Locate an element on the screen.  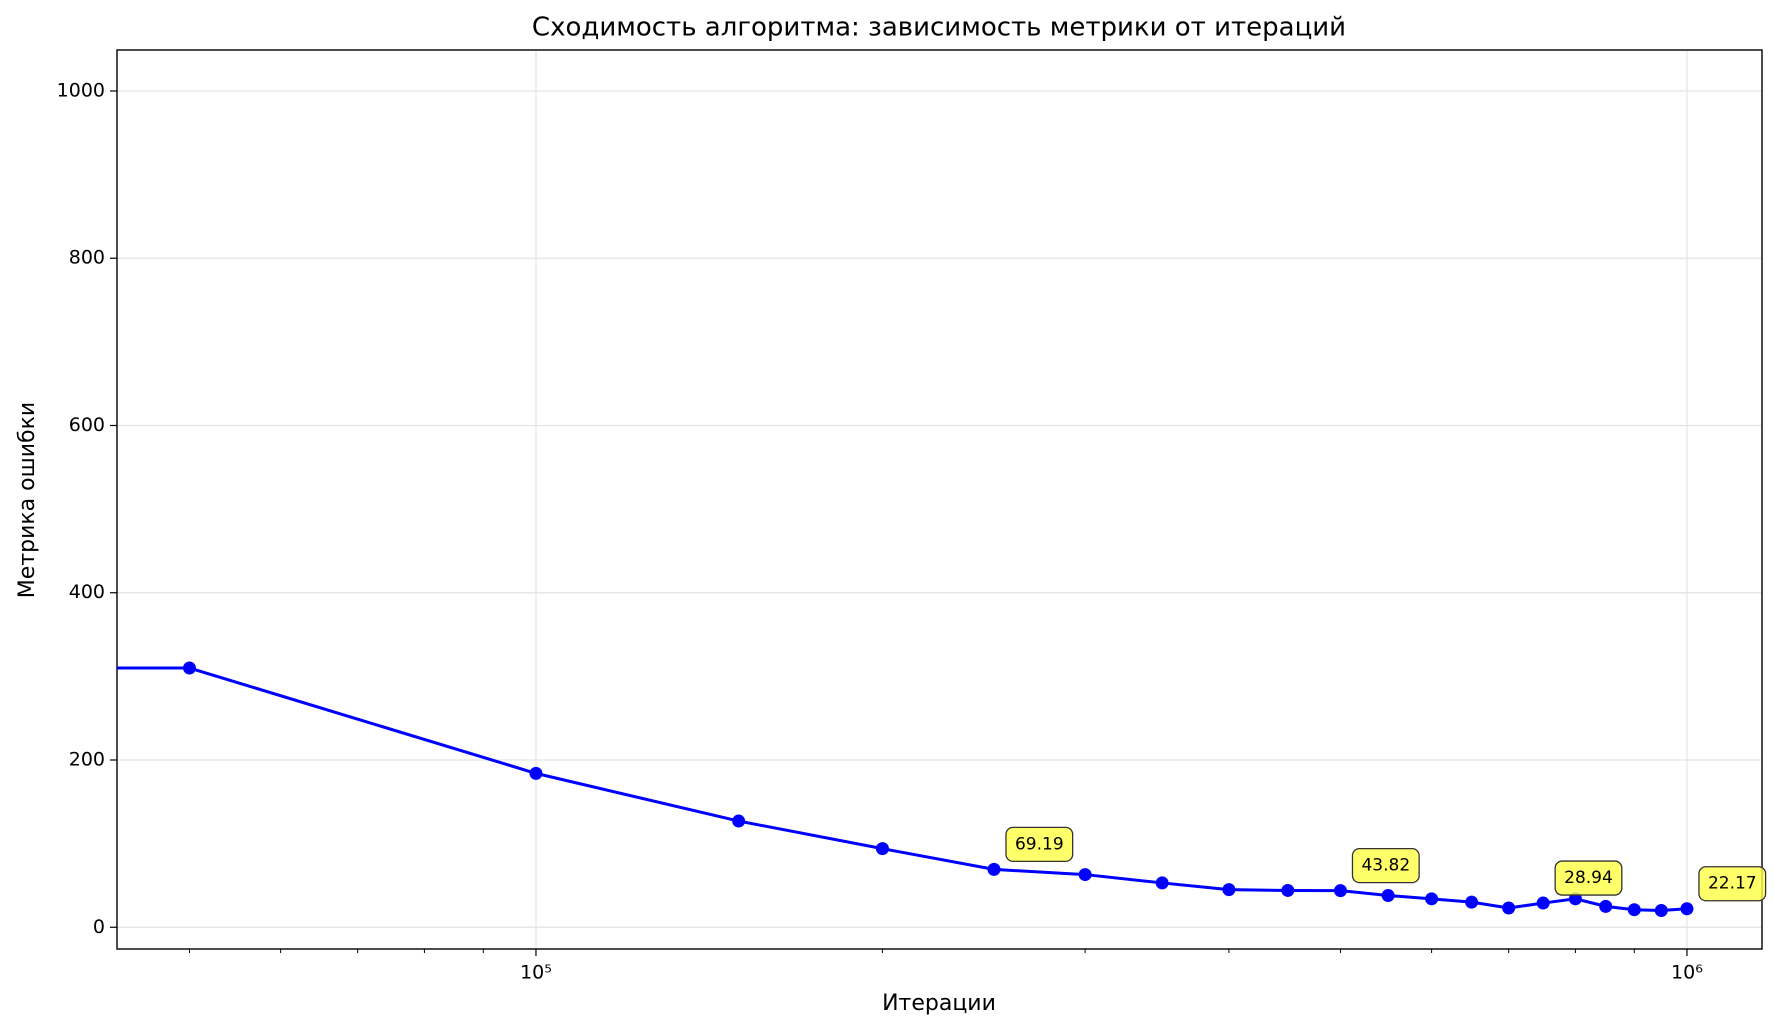
annotation-label: 28.94 is located at coordinates (1588, 878).